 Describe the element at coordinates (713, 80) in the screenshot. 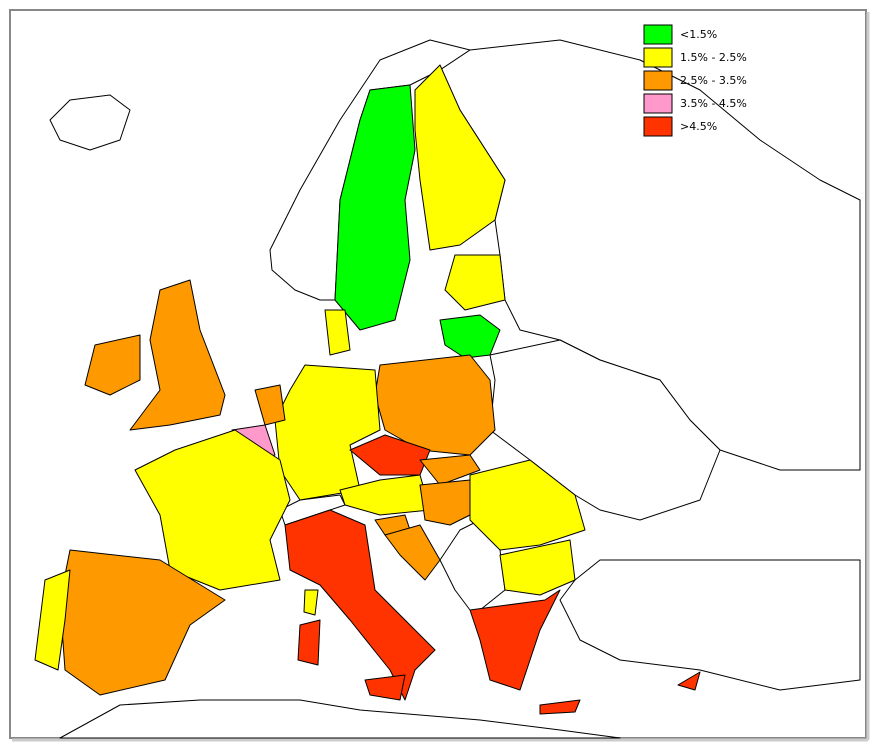

I see `legend-label: 2.5% - 3.5%` at that location.